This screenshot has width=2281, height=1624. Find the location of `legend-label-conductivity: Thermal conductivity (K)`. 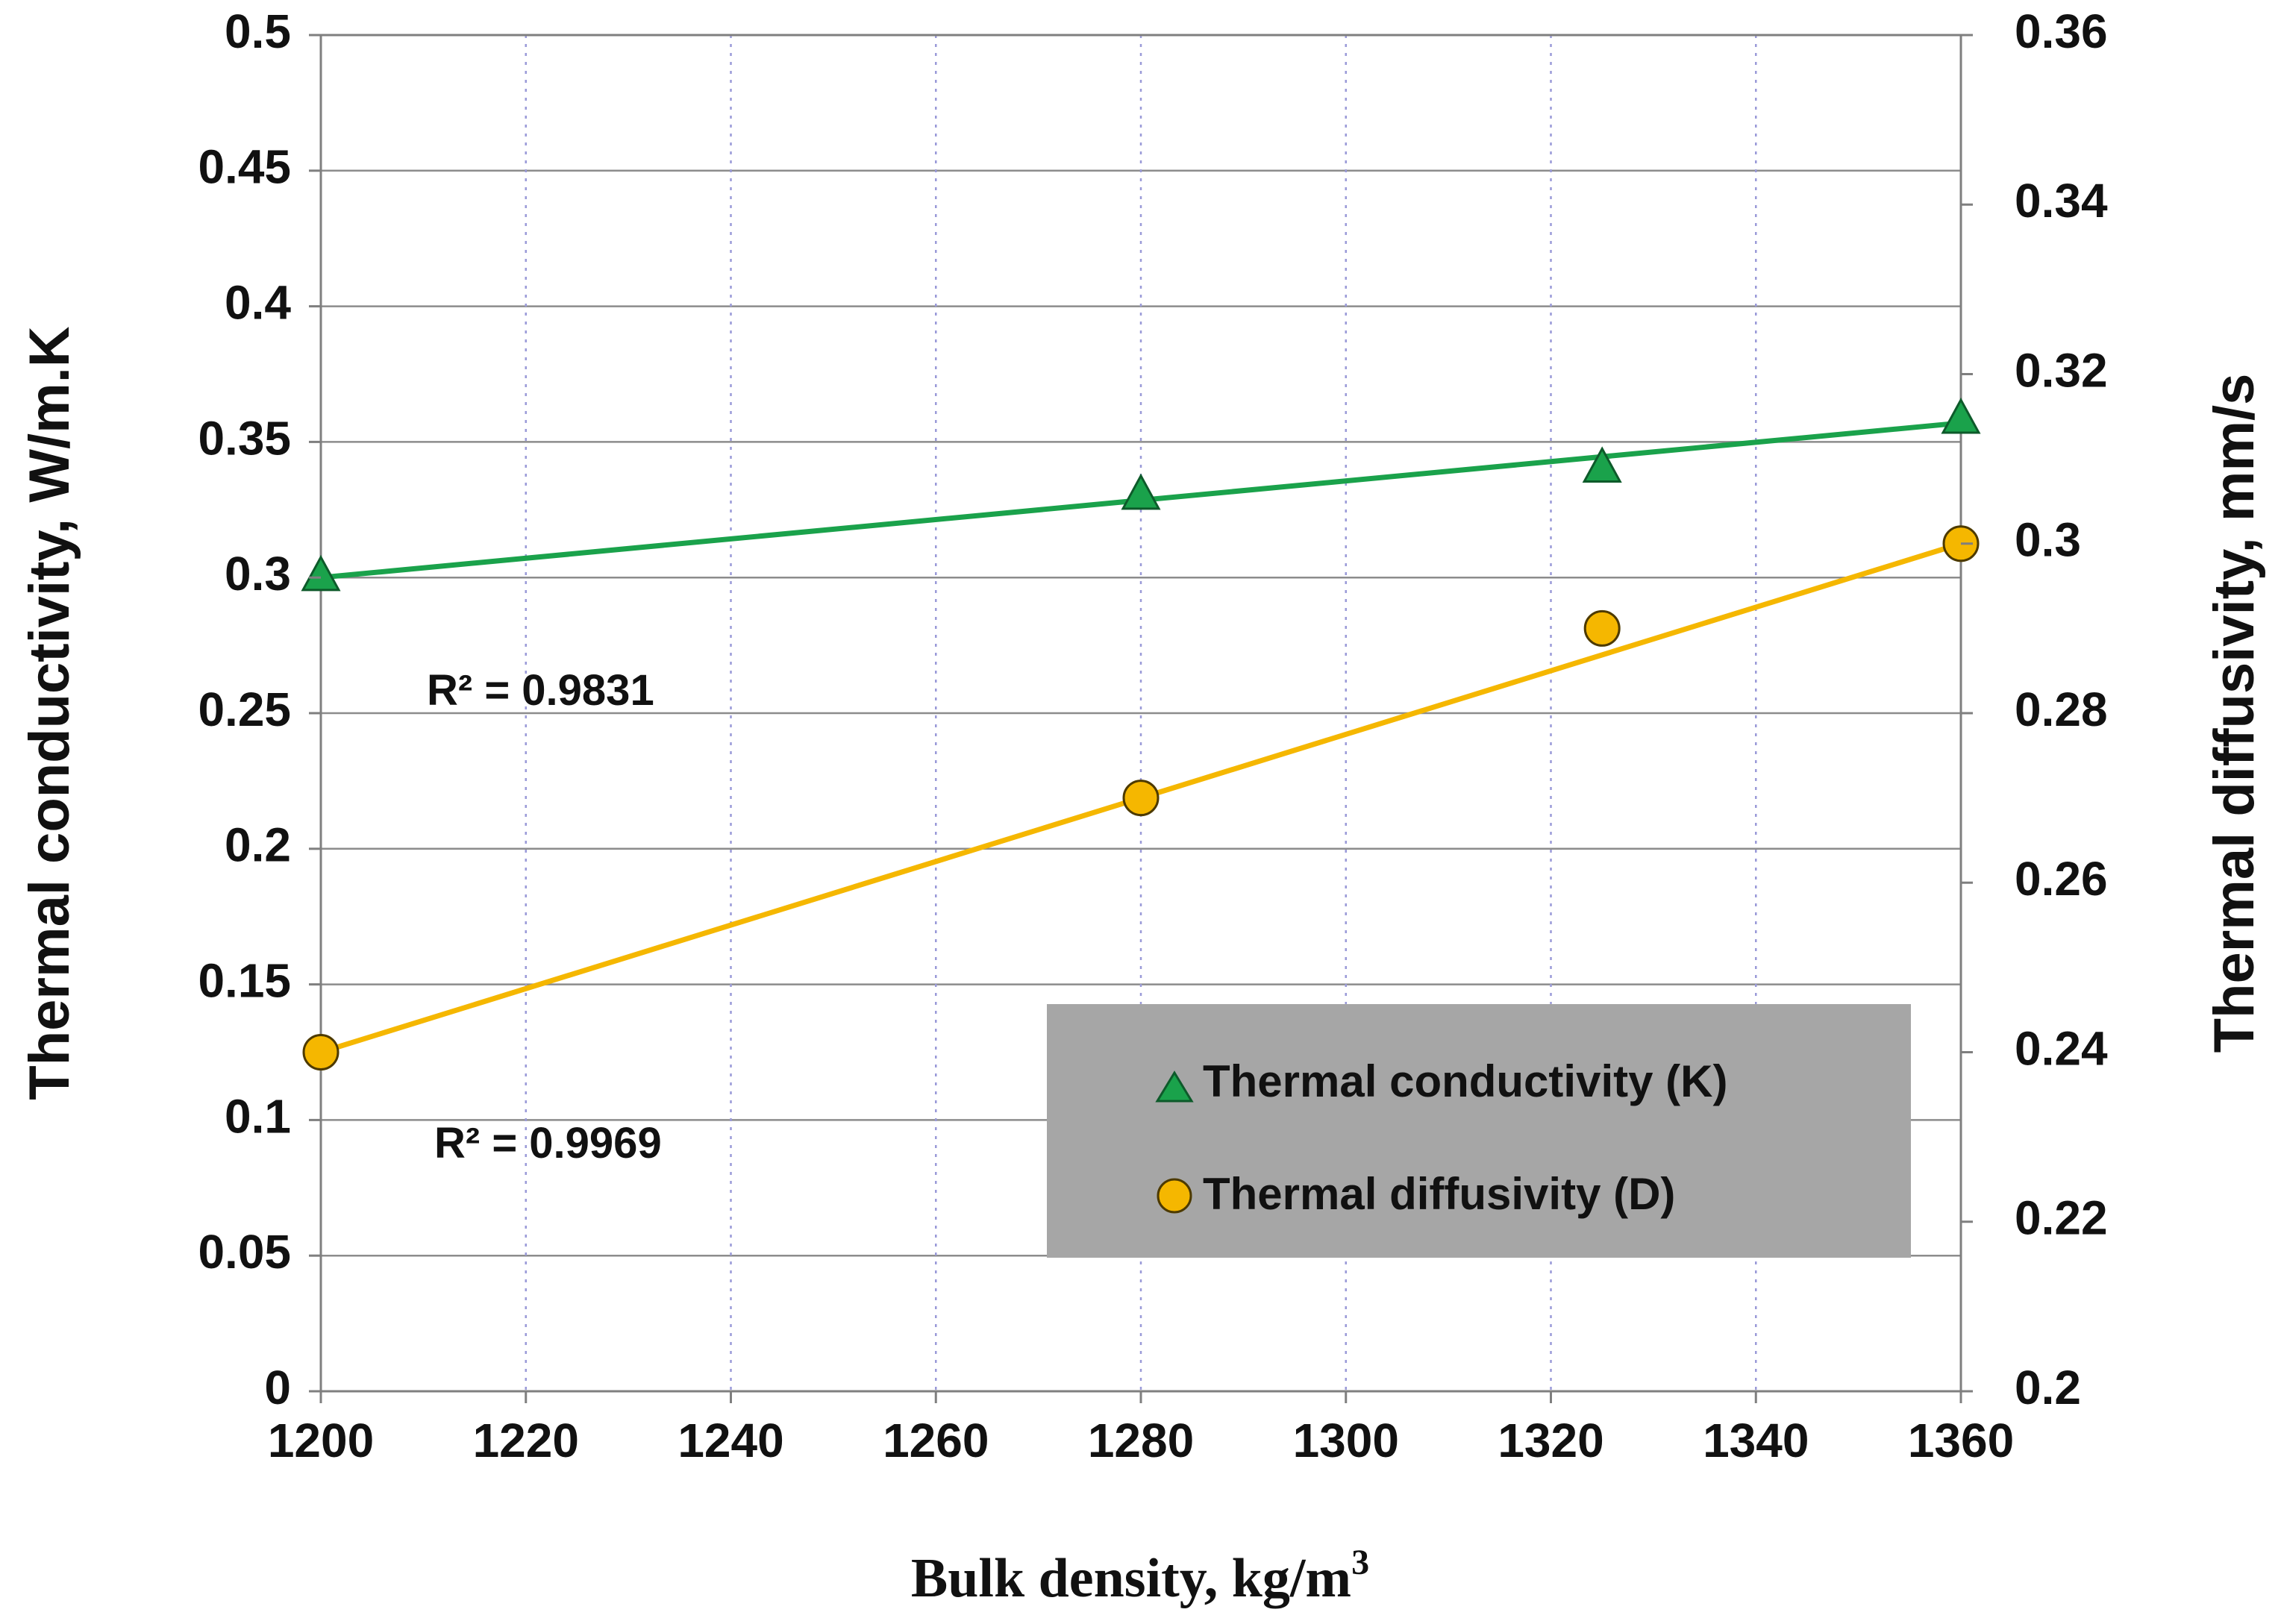

legend-label-conductivity: Thermal conductivity (K) is located at coordinates (1465, 1081).